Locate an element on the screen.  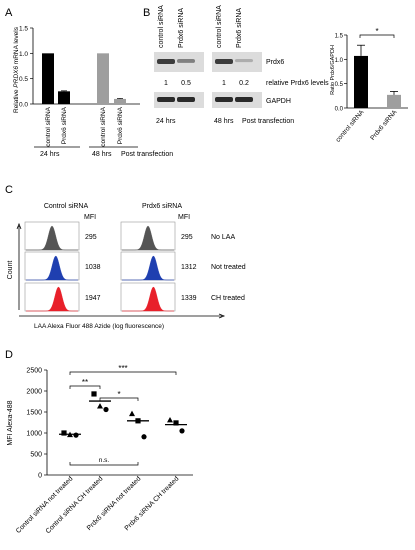
panel-c-column-prdx6: Prdx6 siRNA is located at coordinates (162, 206).